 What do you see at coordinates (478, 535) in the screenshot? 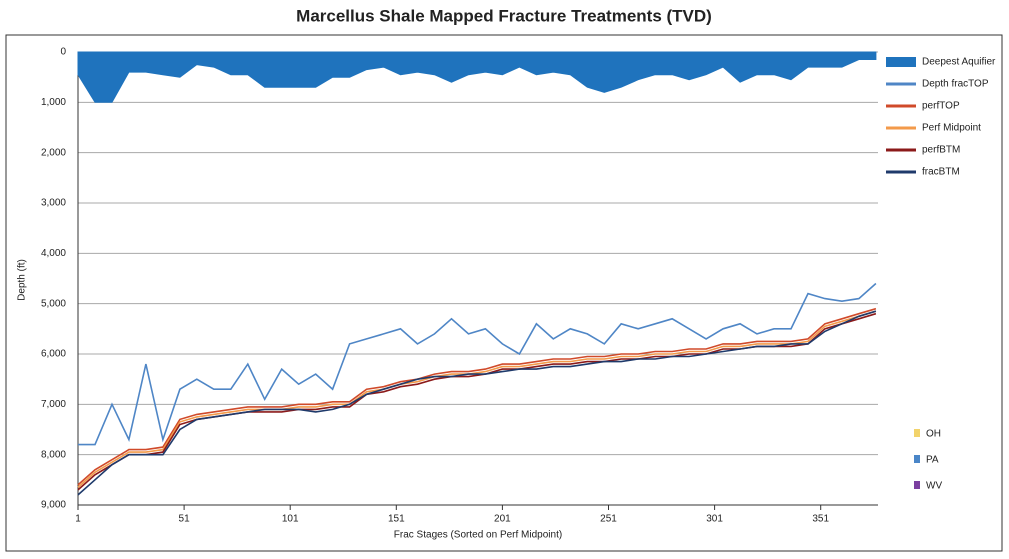
I see `x-axis-label: Frac Stages (Sorted on Perf Midpoint)` at bounding box center [478, 535].